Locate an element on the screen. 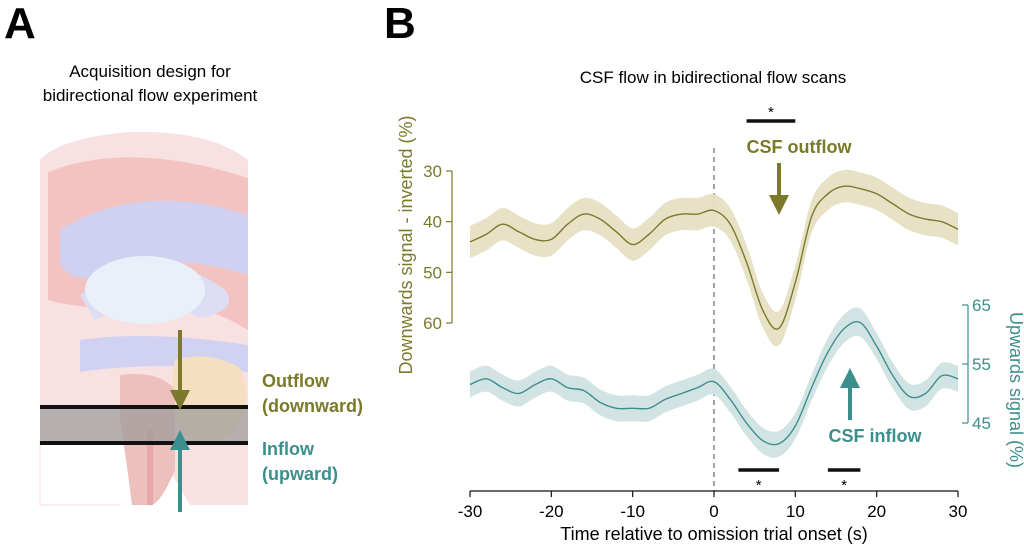 The image size is (1024, 548). x-tick-label: 0 is located at coordinates (713, 511).